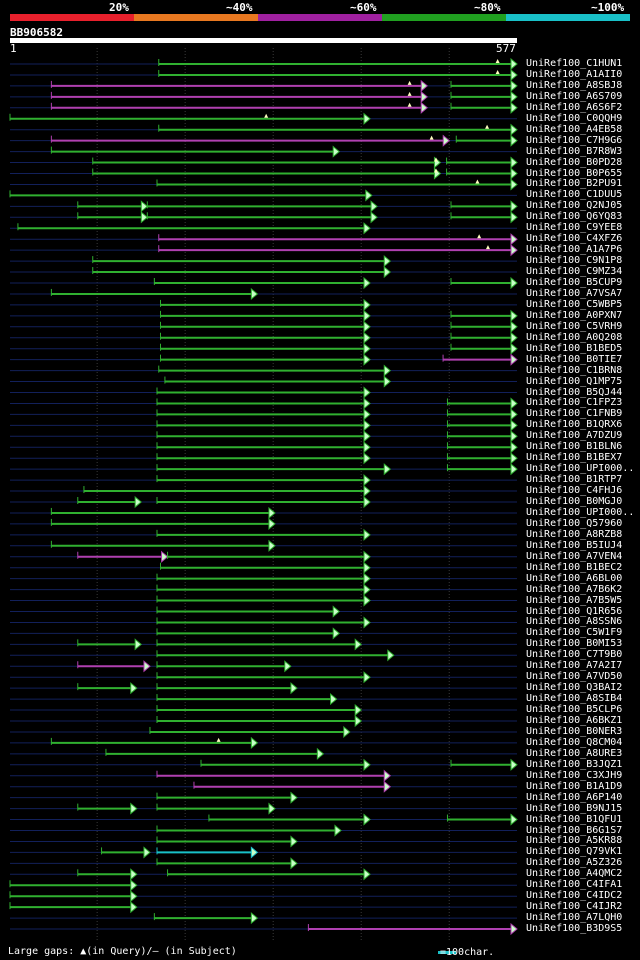 The width and height of the screenshot is (640, 960). I want to click on hit-name: UniRef100_Q1R656, so click(574, 611).